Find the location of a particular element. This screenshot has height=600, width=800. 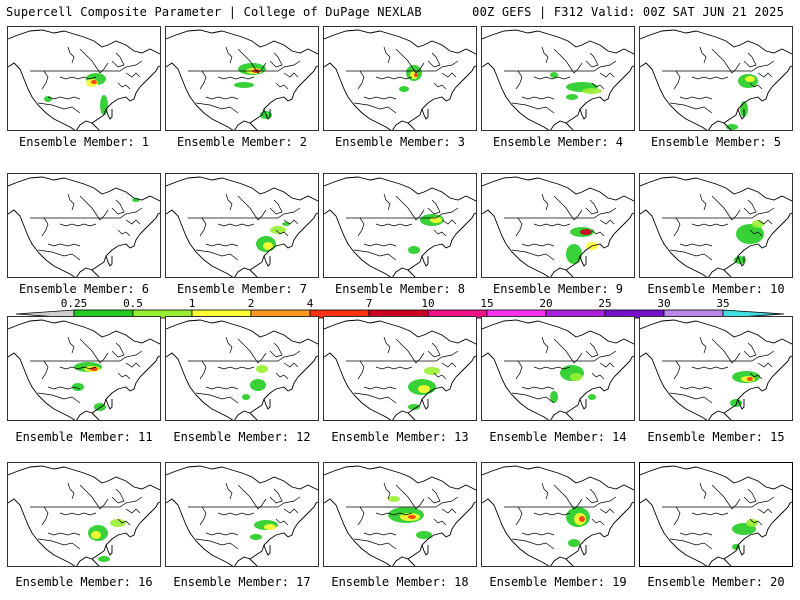

colorbar-tick-label: 30 is located at coordinates (663, 303).